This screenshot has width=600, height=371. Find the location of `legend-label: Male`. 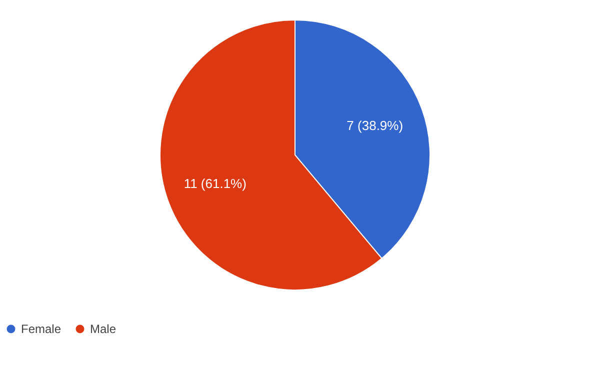

legend-label: Male is located at coordinates (103, 329).